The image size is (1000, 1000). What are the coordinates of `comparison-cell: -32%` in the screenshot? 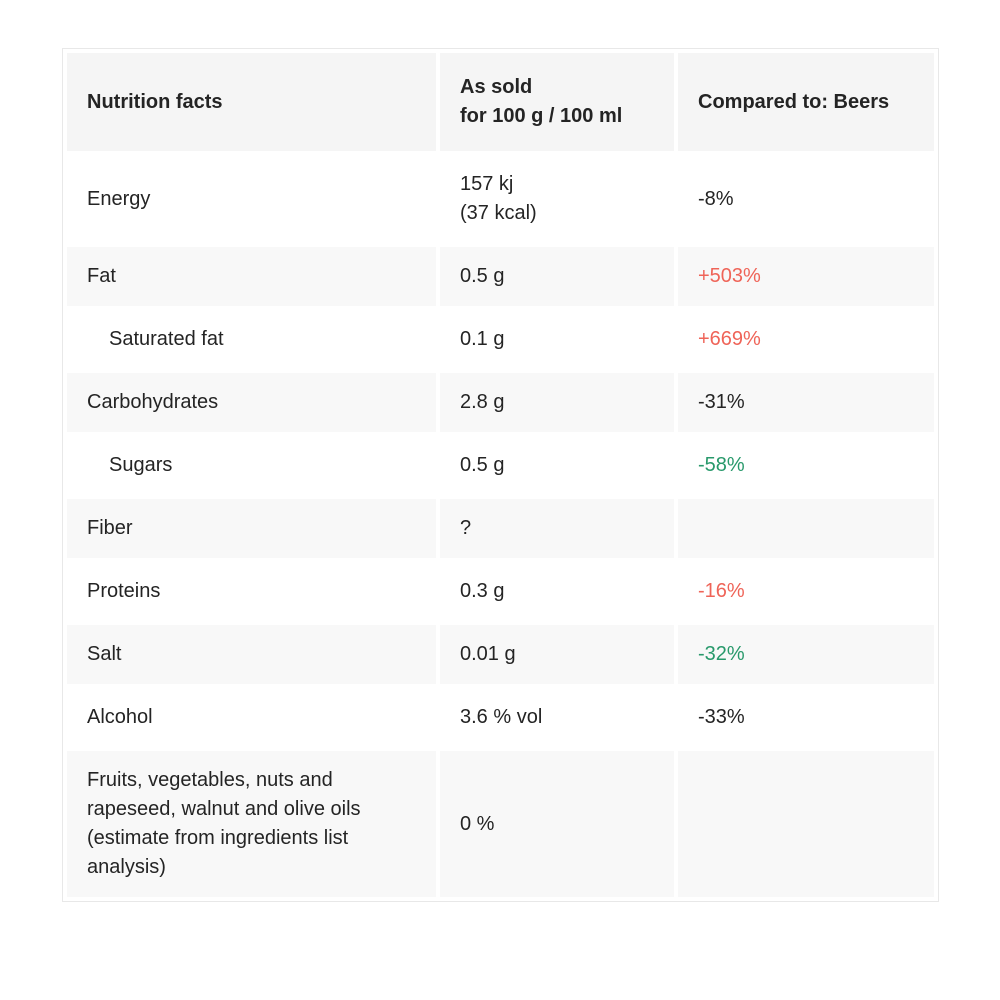 It's located at (806, 654).